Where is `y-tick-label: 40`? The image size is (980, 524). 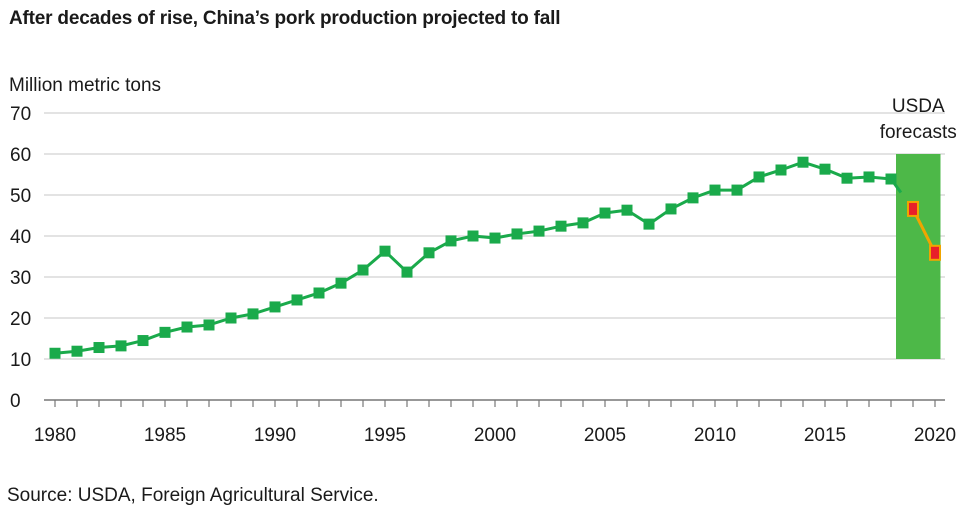 y-tick-label: 40 is located at coordinates (20, 237).